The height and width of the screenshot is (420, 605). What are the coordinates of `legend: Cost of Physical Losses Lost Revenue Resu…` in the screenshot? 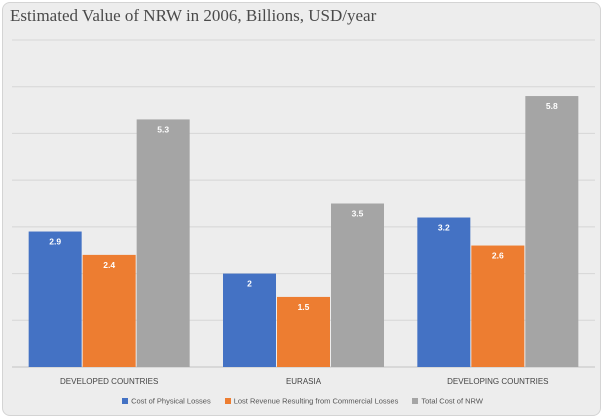 It's located at (302, 401).